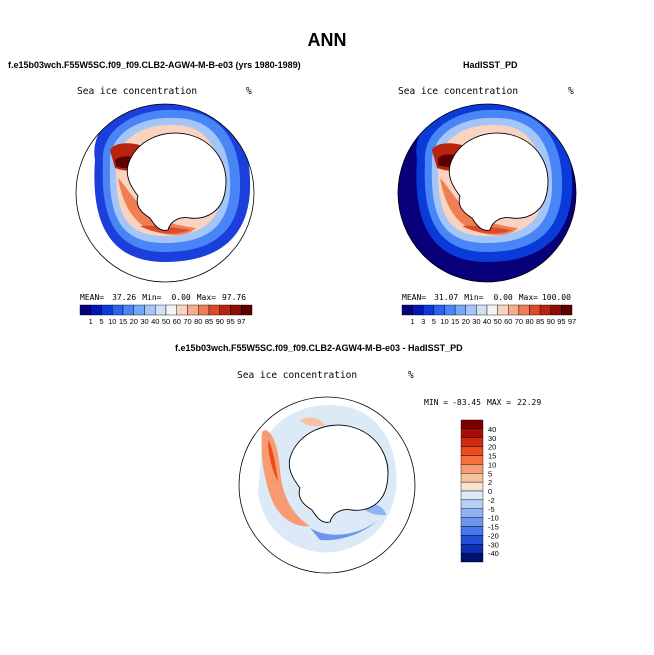  What do you see at coordinates (490, 491) in the screenshot?
I see `colorbar-tick-label: 0` at bounding box center [490, 491].